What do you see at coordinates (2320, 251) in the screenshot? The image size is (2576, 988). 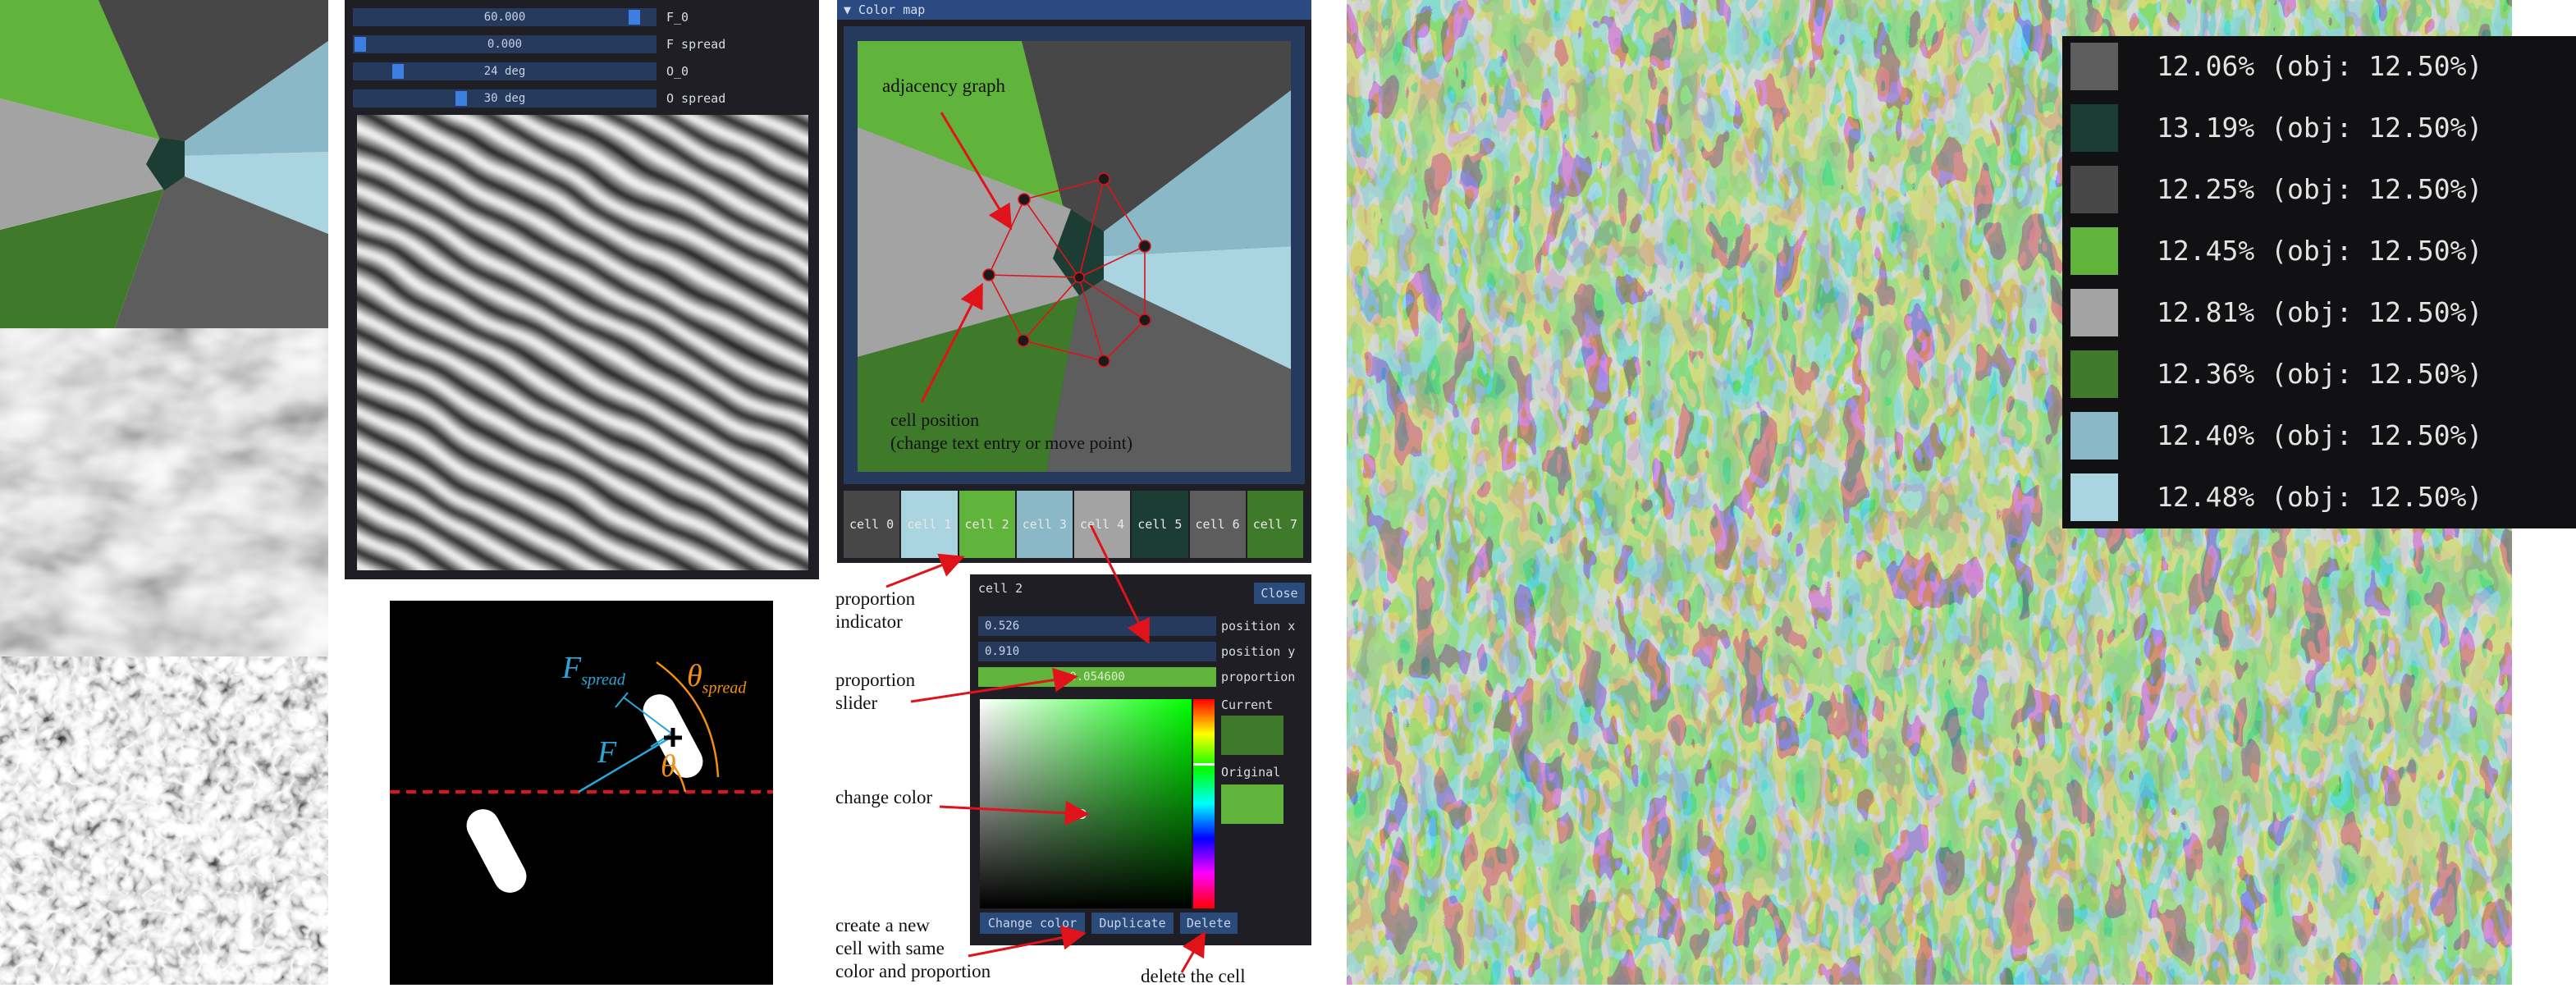 I see `legend-text: 12.45% (obj: 12.50%)` at bounding box center [2320, 251].